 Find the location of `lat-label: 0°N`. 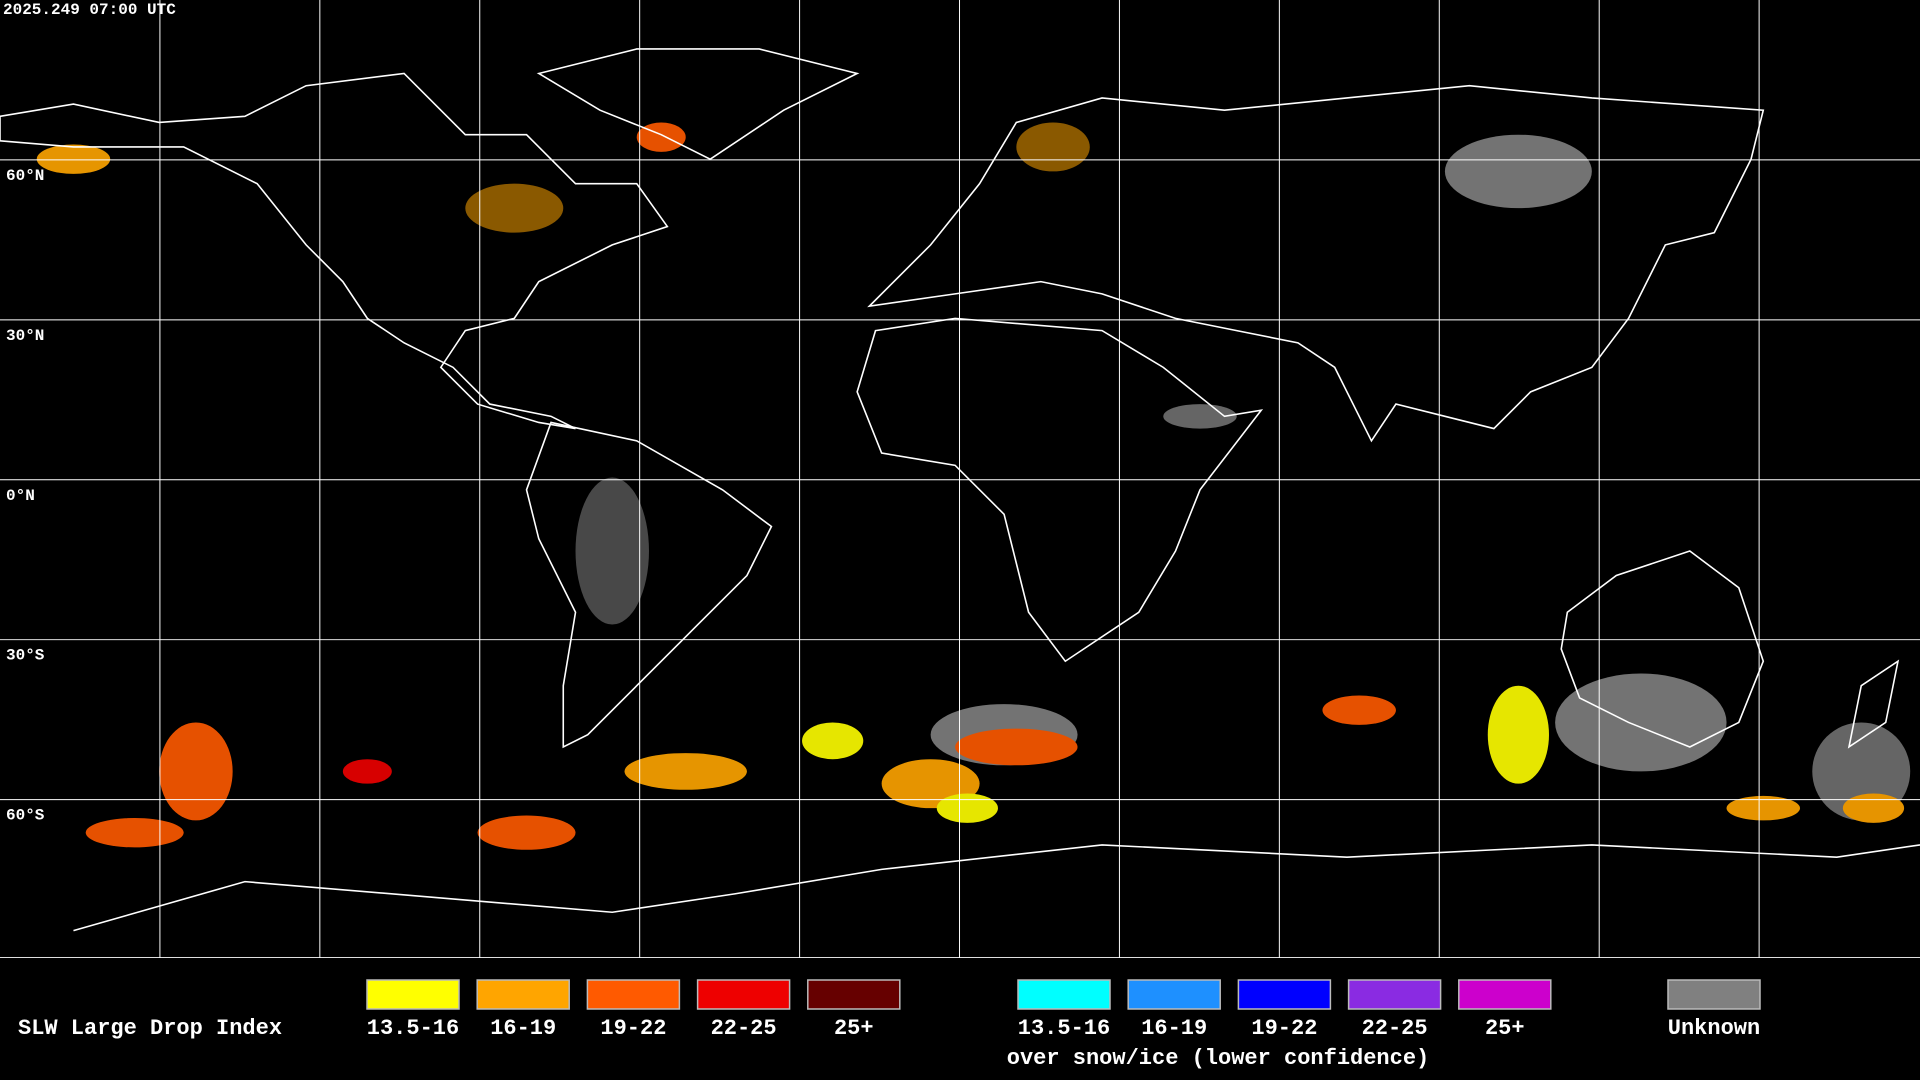

lat-label: 0°N is located at coordinates (20, 496).